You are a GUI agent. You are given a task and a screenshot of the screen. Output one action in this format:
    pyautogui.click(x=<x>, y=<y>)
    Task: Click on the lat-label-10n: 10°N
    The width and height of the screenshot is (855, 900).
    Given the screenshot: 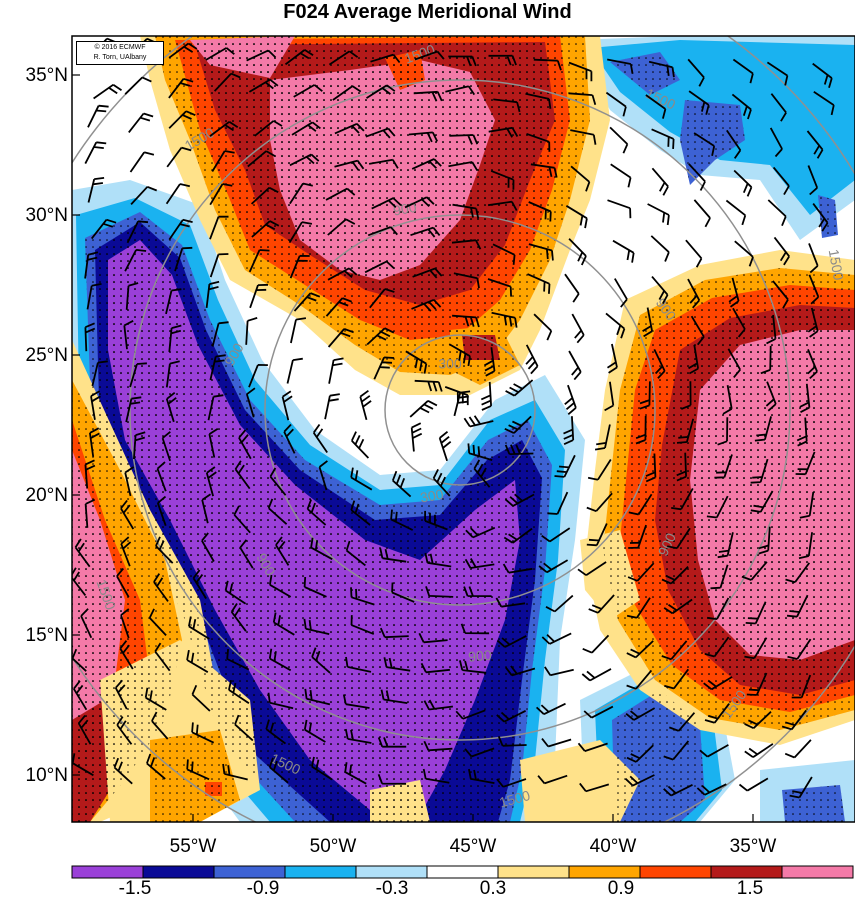 What is the action you would take?
    pyautogui.click(x=46, y=775)
    